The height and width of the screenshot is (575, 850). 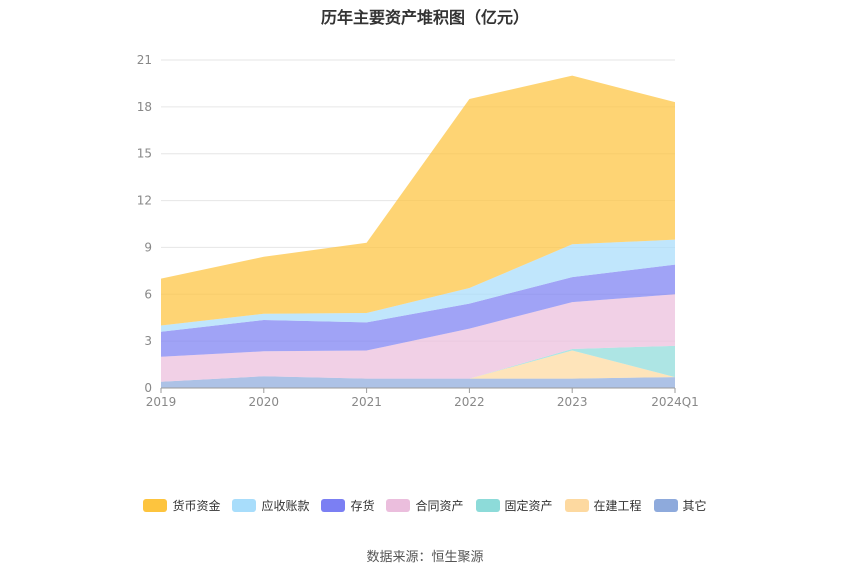 I want to click on area-series-在建工程, so click(x=418, y=366).